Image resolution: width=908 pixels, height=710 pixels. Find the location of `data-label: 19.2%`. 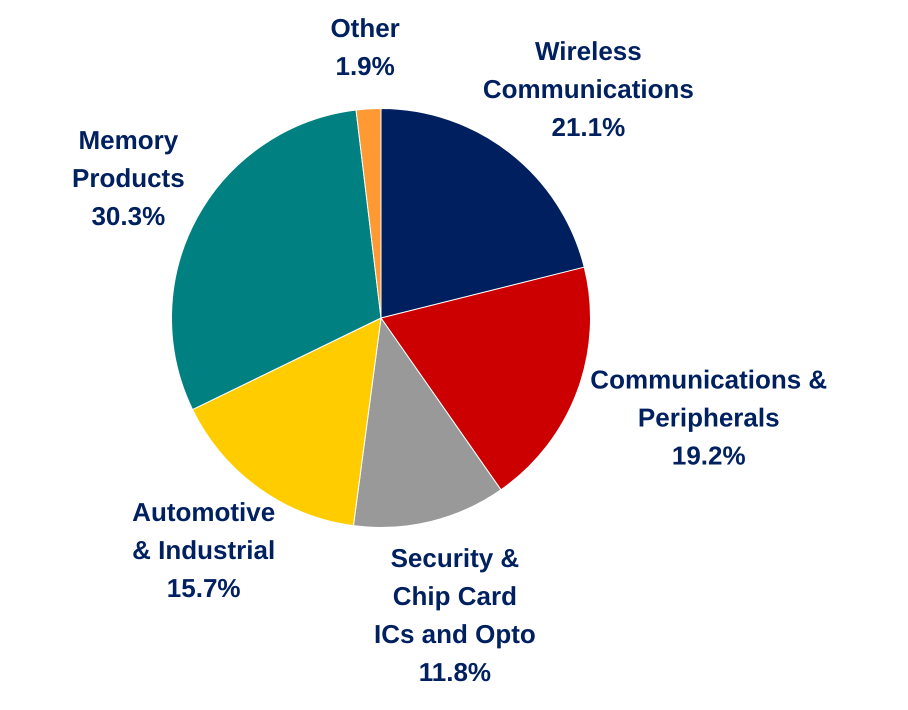

data-label: 19.2% is located at coordinates (709, 455).